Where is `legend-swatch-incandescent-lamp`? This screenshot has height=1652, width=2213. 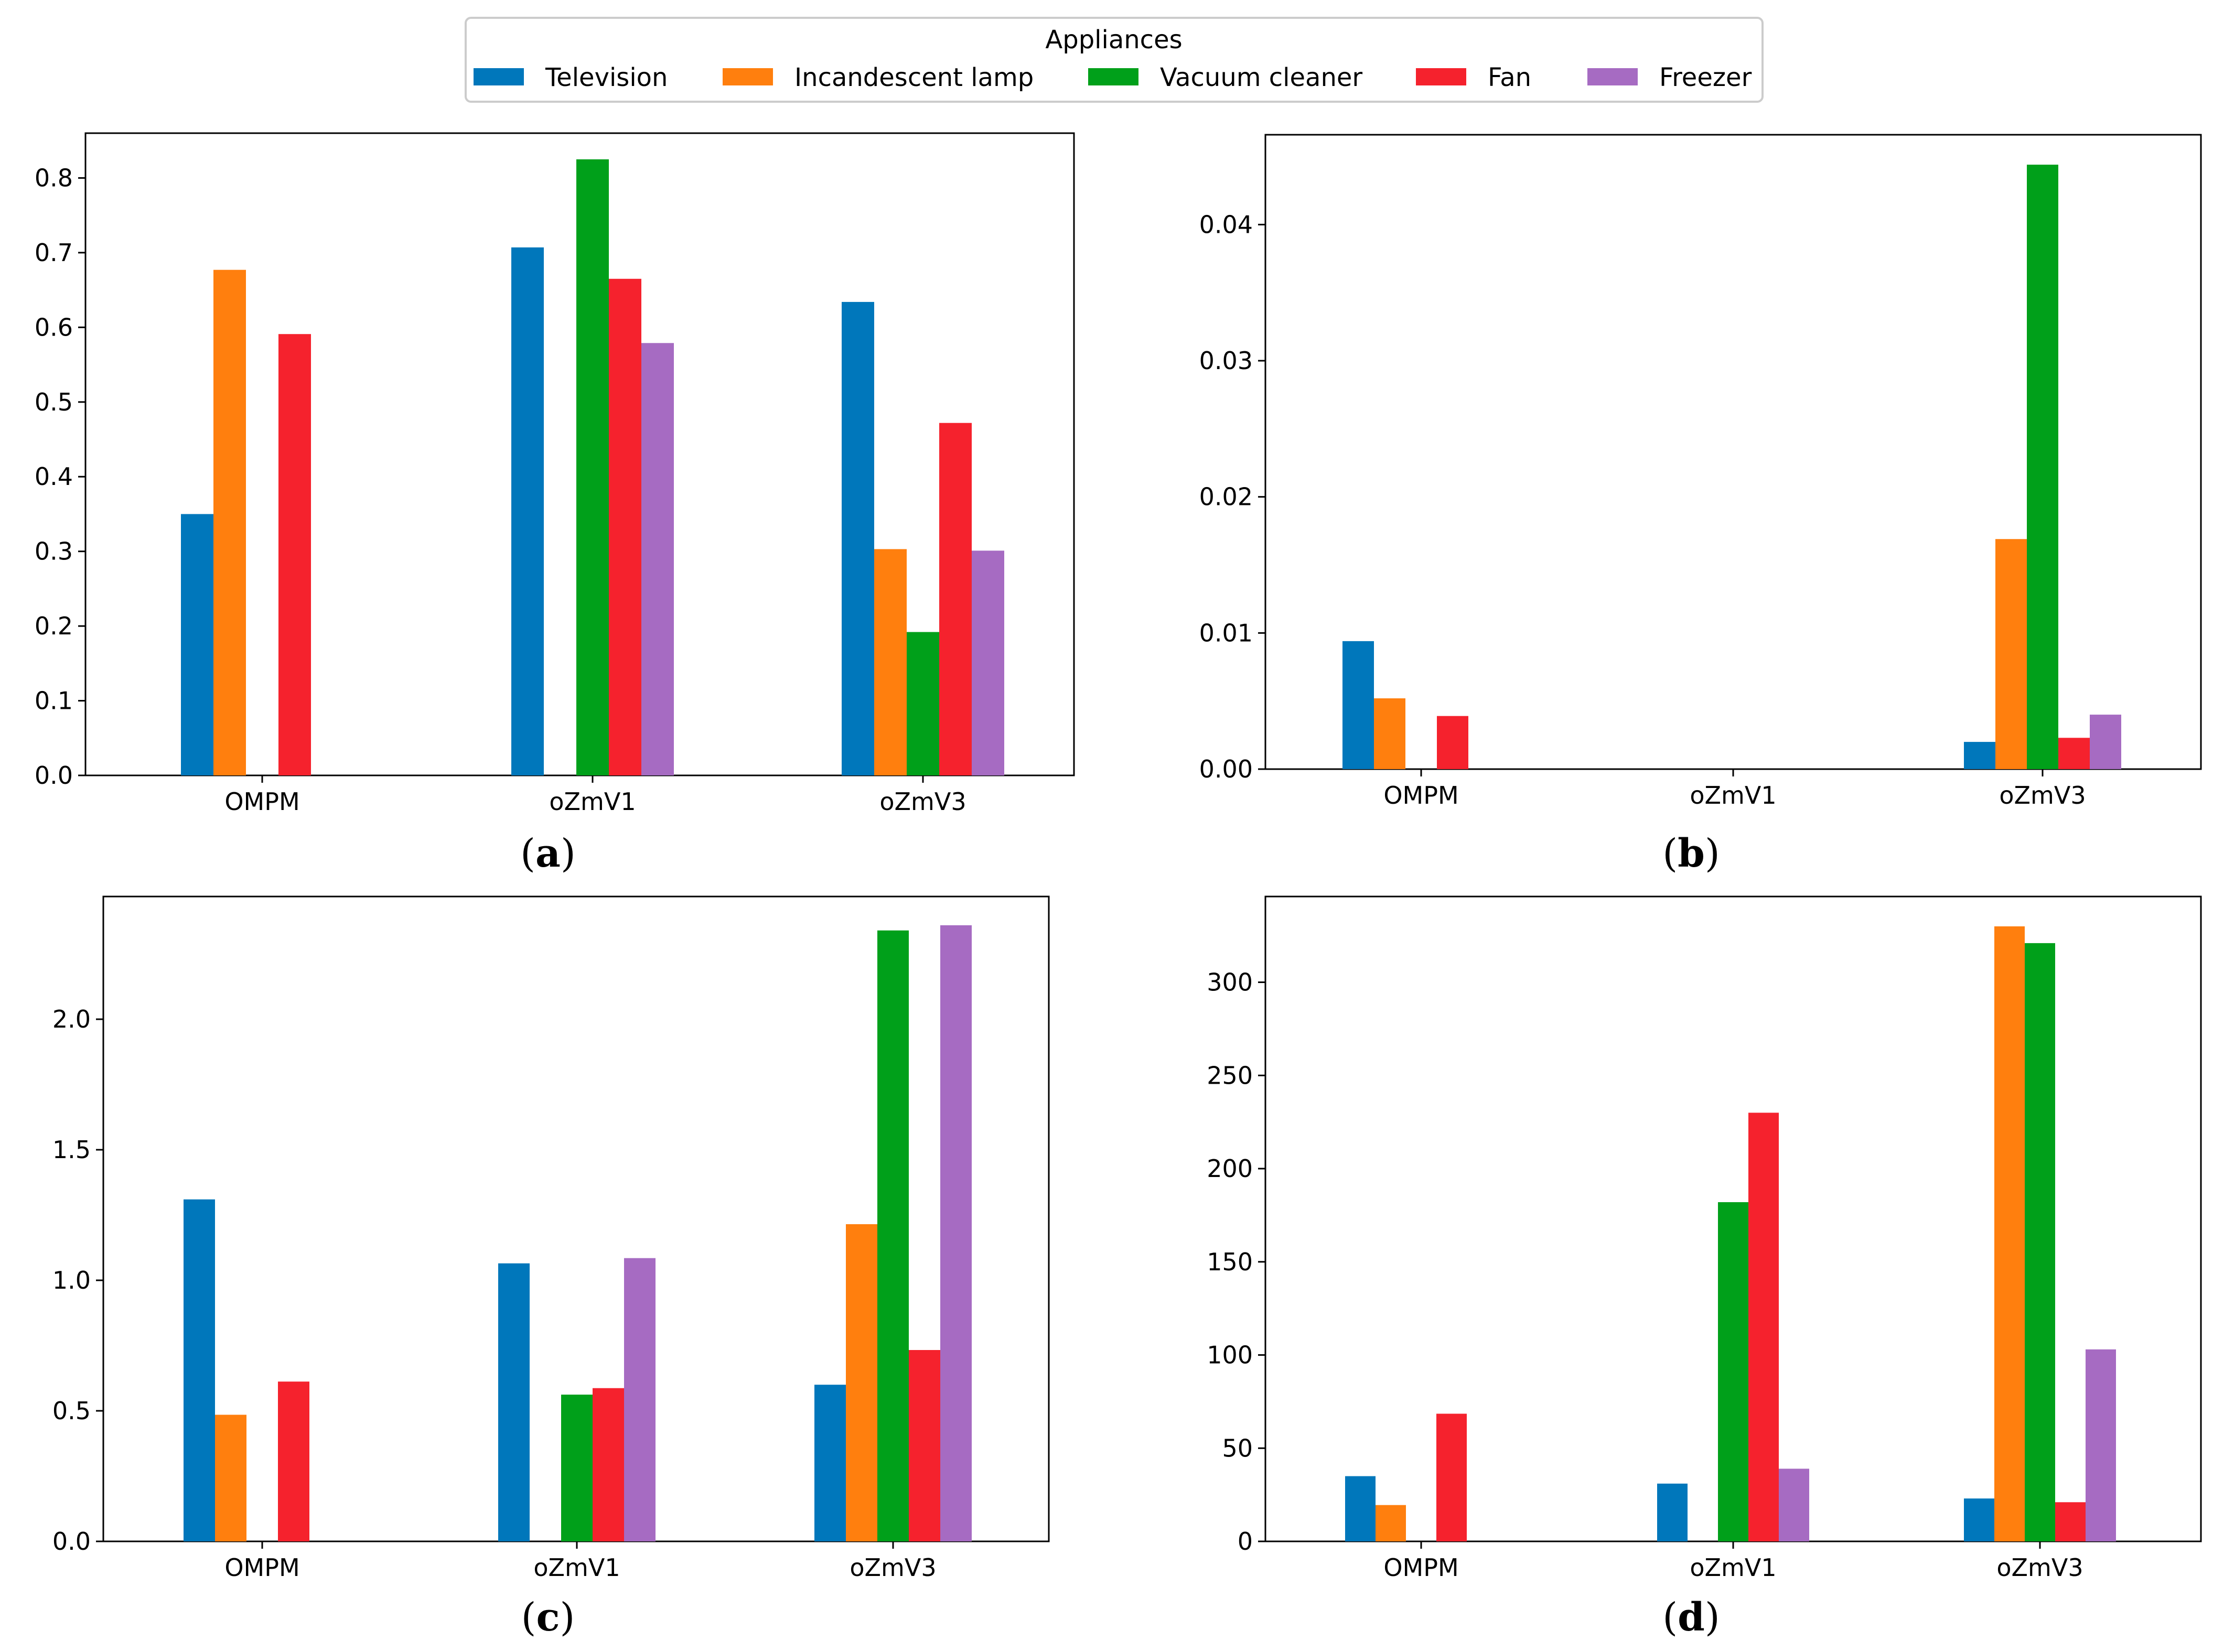 legend-swatch-incandescent-lamp is located at coordinates (748, 77).